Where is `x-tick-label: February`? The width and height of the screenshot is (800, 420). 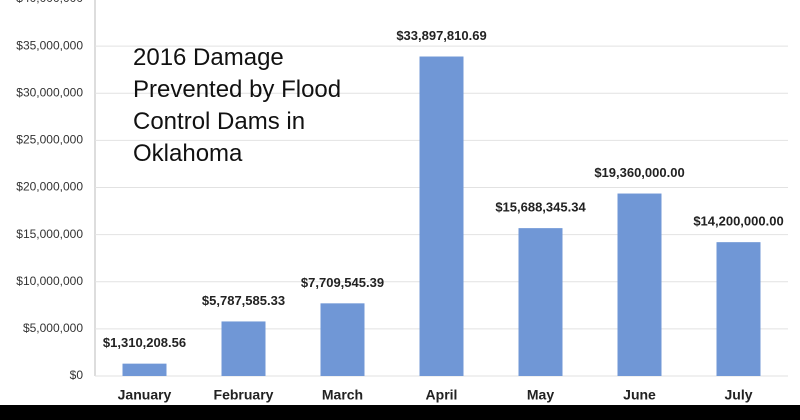 x-tick-label: February is located at coordinates (244, 395).